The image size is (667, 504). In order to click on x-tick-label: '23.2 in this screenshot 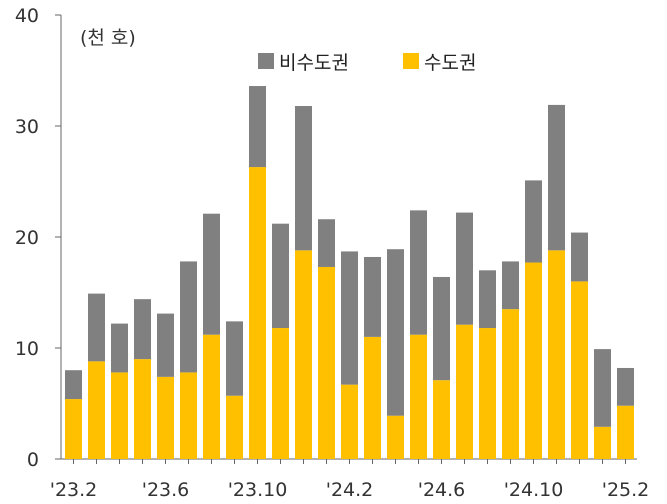, I will do `click(74, 490)`.